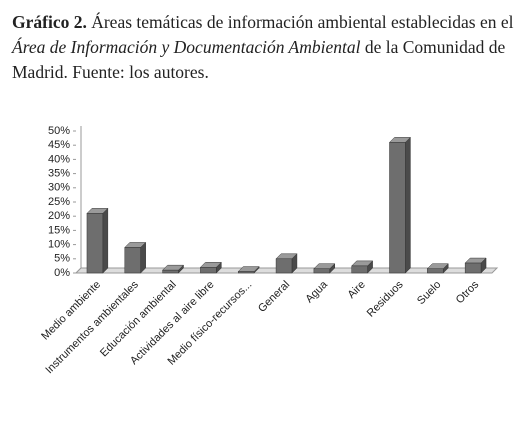  What do you see at coordinates (59, 174) in the screenshot?
I see `y-tick-label: 35%` at bounding box center [59, 174].